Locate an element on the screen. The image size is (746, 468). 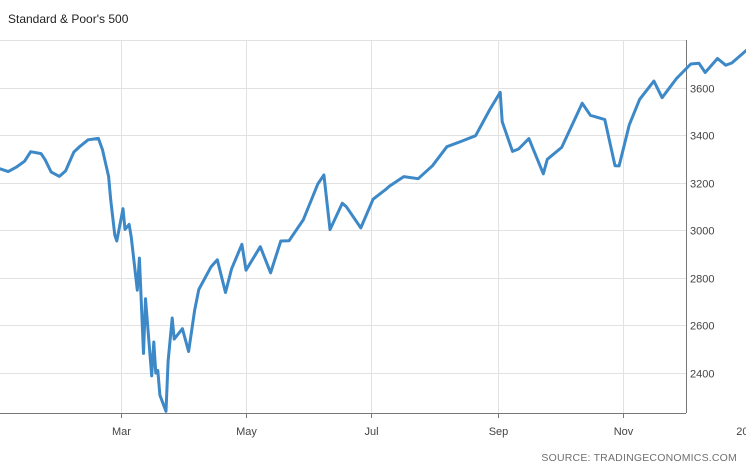
x-tick-label: Jul is located at coordinates (371, 432).